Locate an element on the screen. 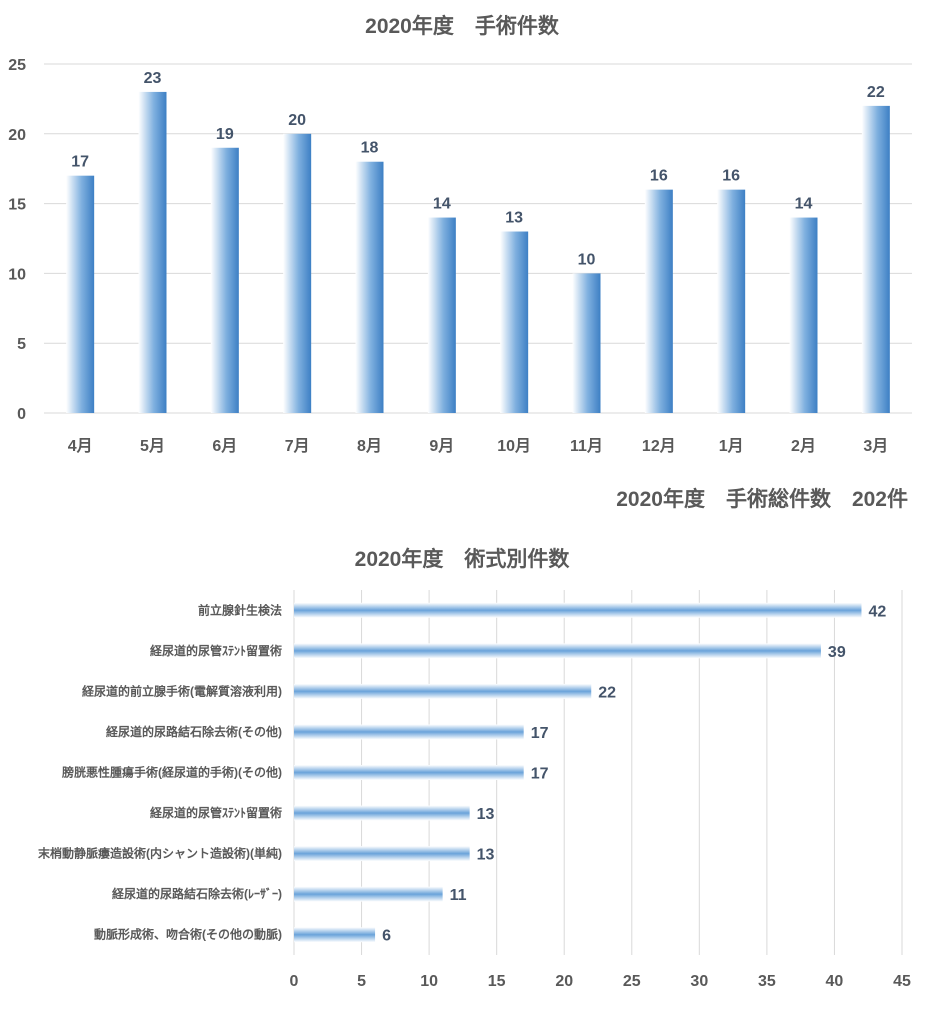 The image size is (940, 1032). chart2-category-label: 経尿道的前立腺手術(電解質溶液利用) is located at coordinates (182, 690).